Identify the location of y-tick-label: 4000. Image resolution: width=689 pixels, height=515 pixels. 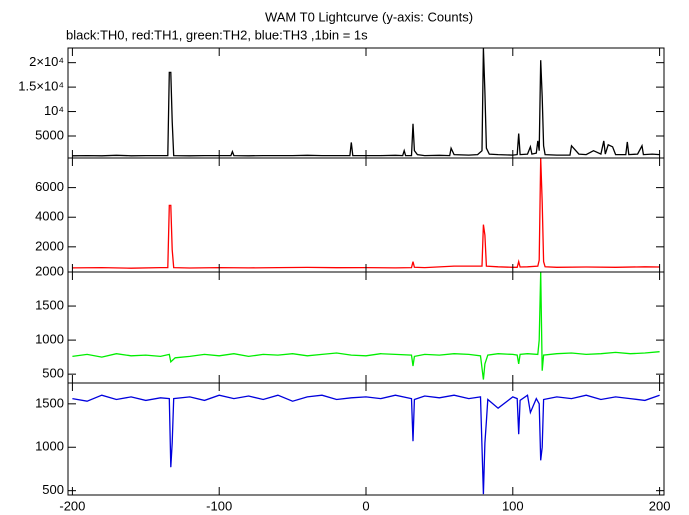
(49, 216).